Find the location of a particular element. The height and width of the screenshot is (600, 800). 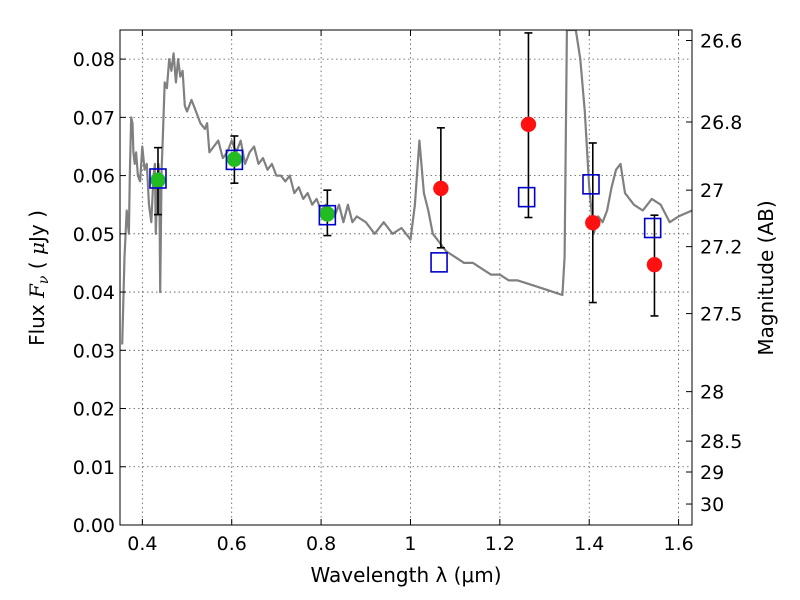

y-label-f: F is located at coordinates (37, 291).